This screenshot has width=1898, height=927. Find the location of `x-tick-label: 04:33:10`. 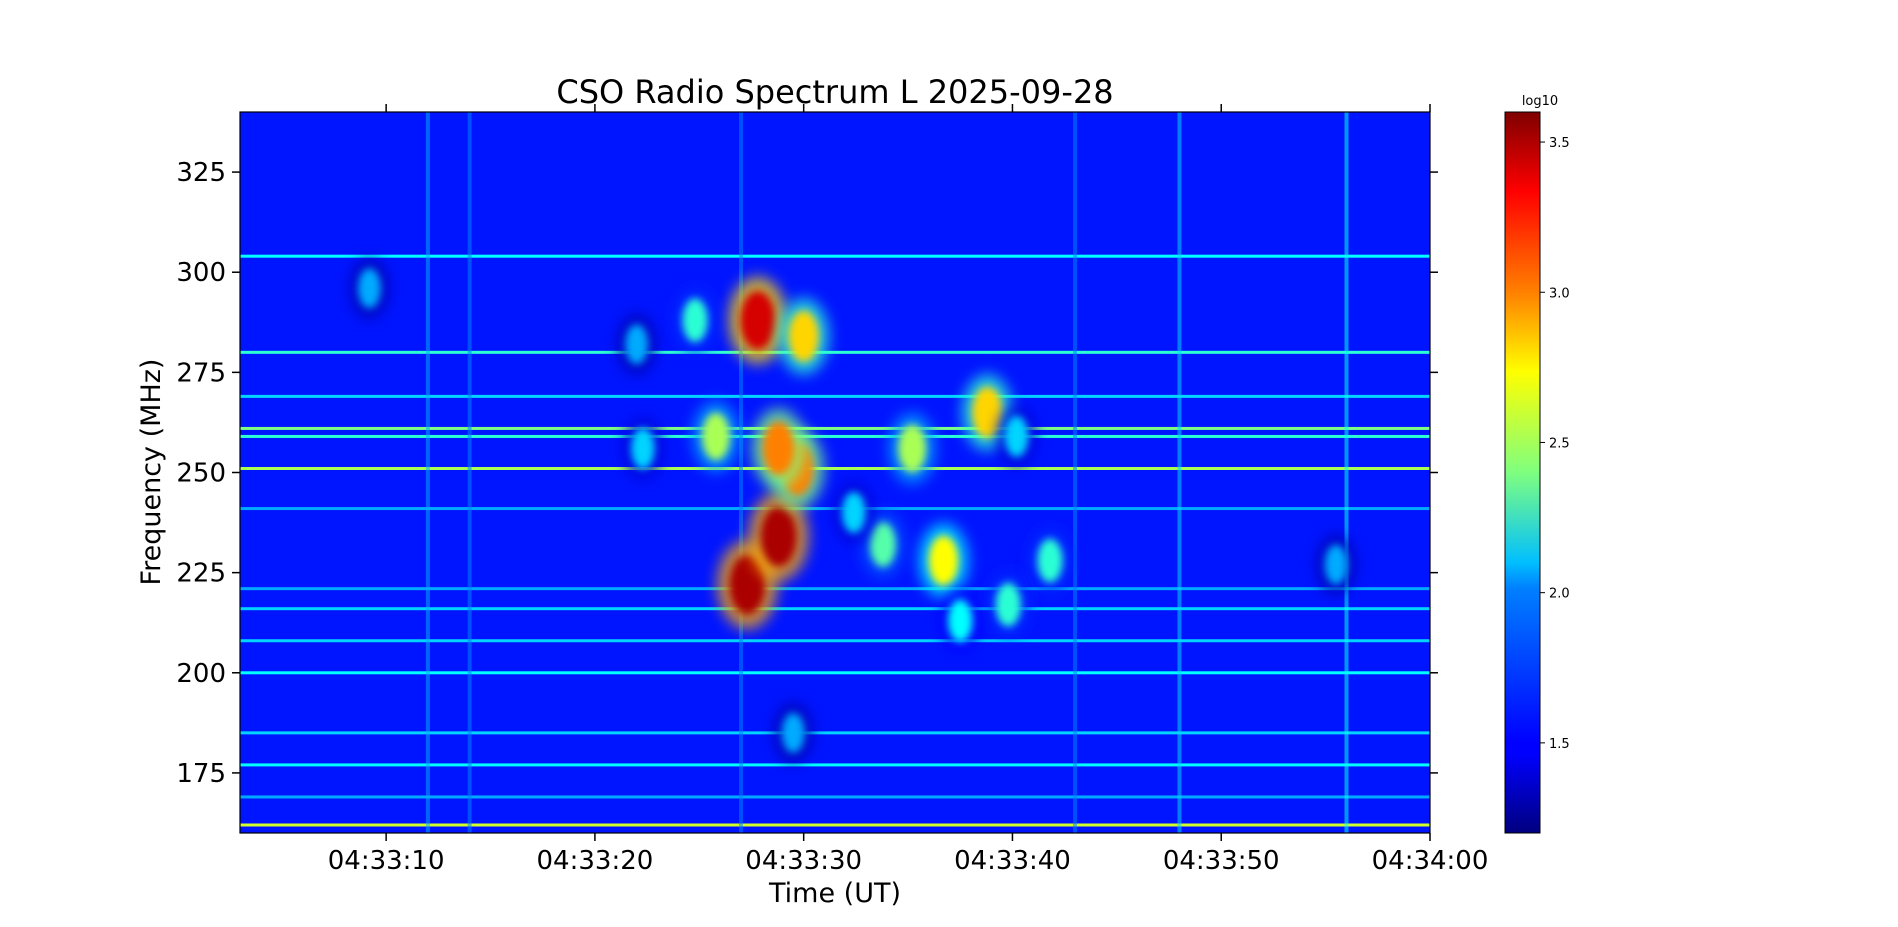

x-tick-label: 04:33:10 is located at coordinates (386, 861).